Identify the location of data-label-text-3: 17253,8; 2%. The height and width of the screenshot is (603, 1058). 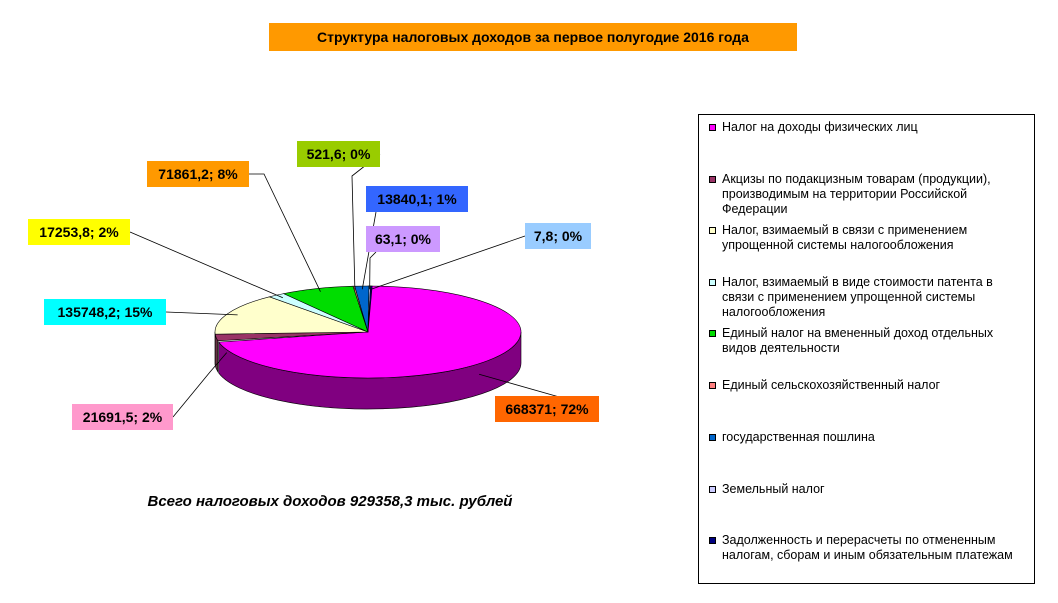
(79, 232).